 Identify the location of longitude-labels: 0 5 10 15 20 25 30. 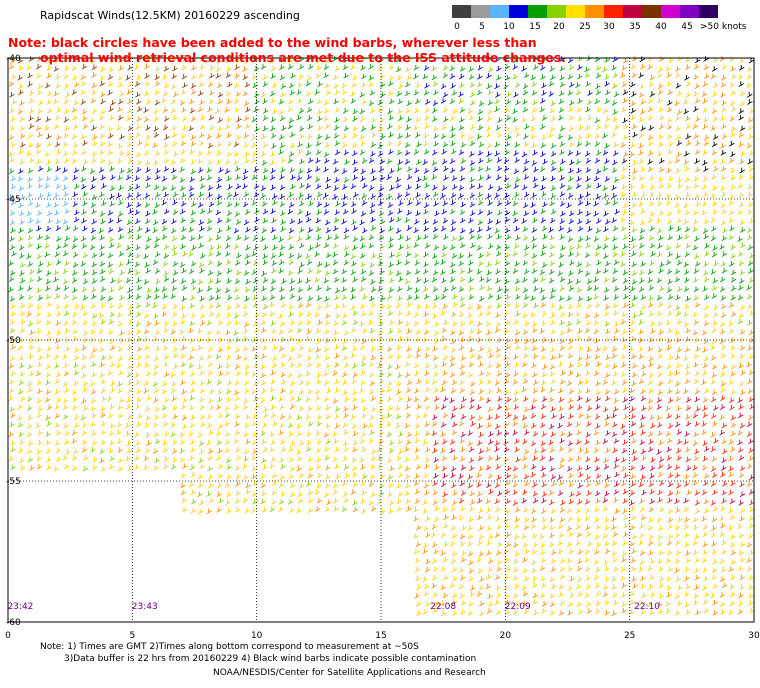
(382, 636).